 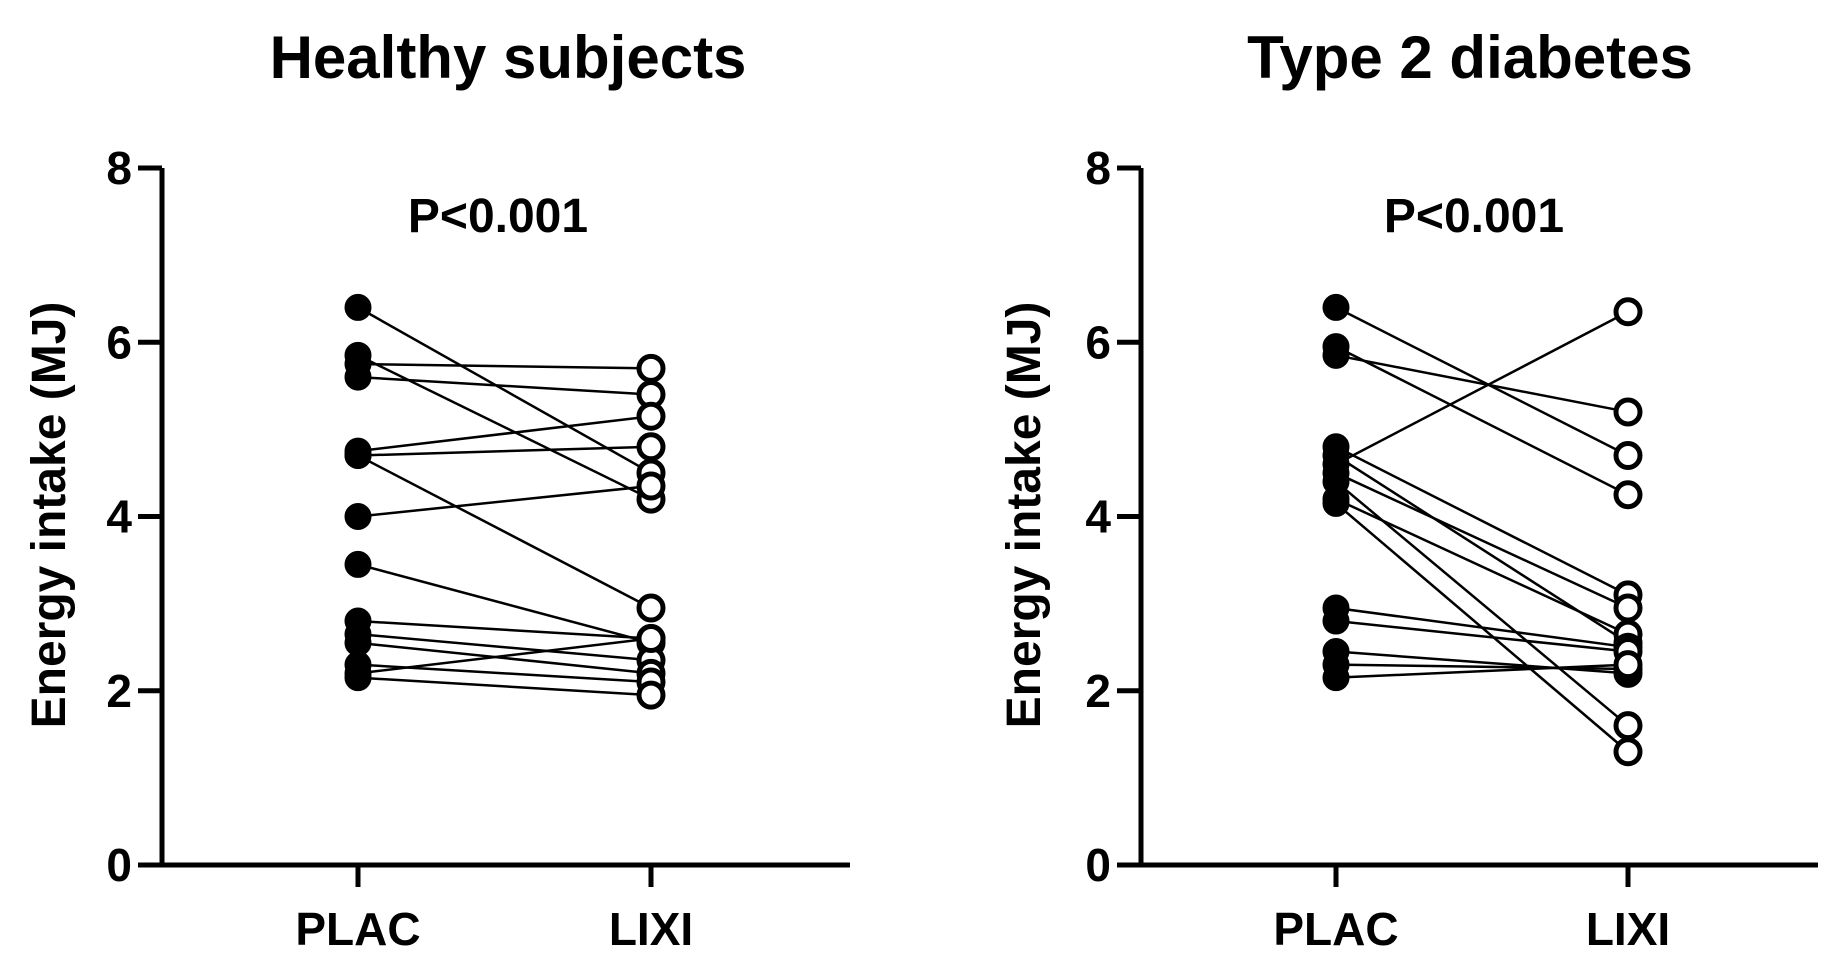 What do you see at coordinates (508, 57) in the screenshot?
I see `chart-title: Healthy subjects` at bounding box center [508, 57].